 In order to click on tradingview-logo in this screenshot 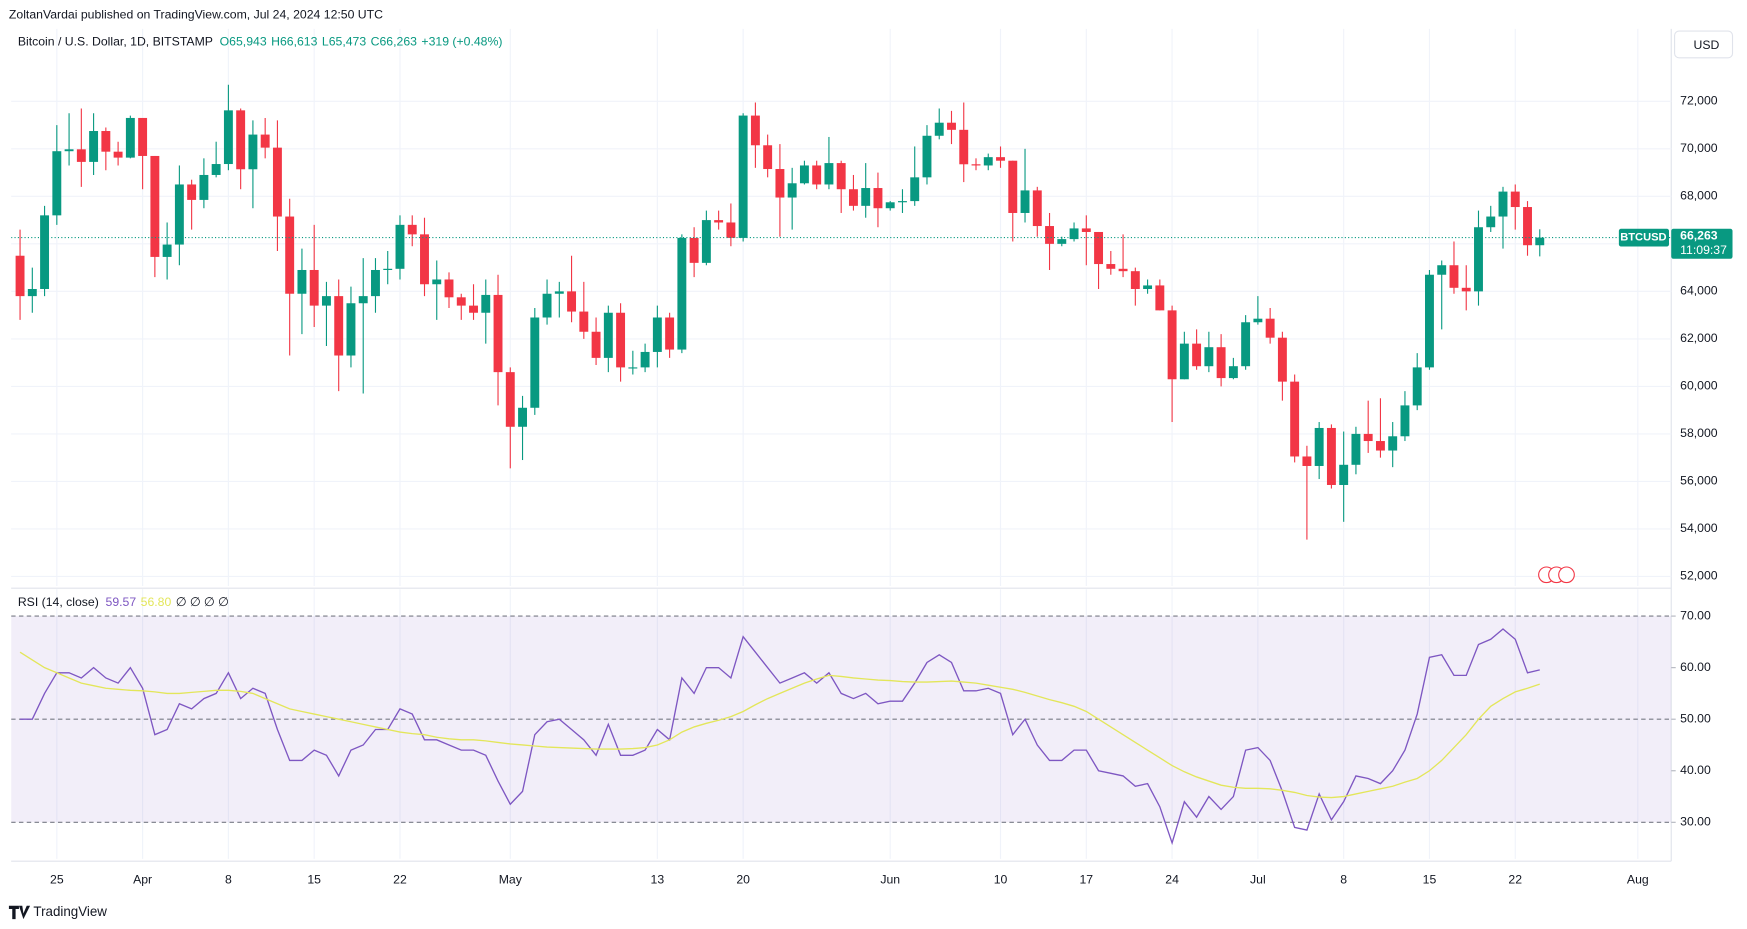, I will do `click(19, 912)`.